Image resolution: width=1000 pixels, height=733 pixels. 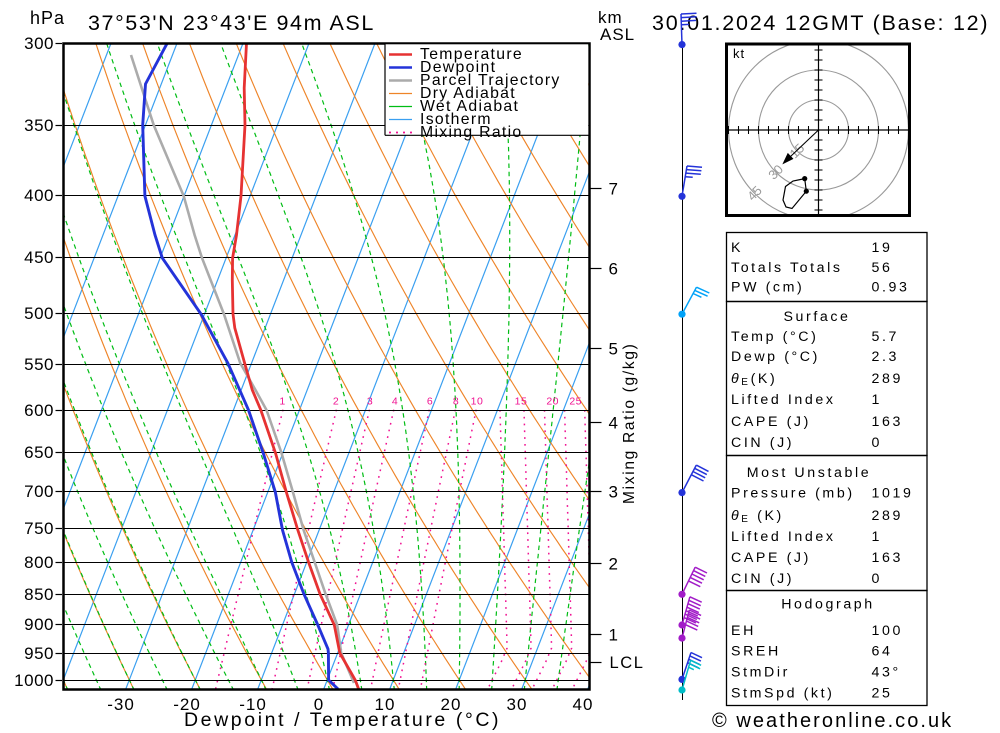 I want to click on svg-text: Dewpoint, so click(x=458, y=67).